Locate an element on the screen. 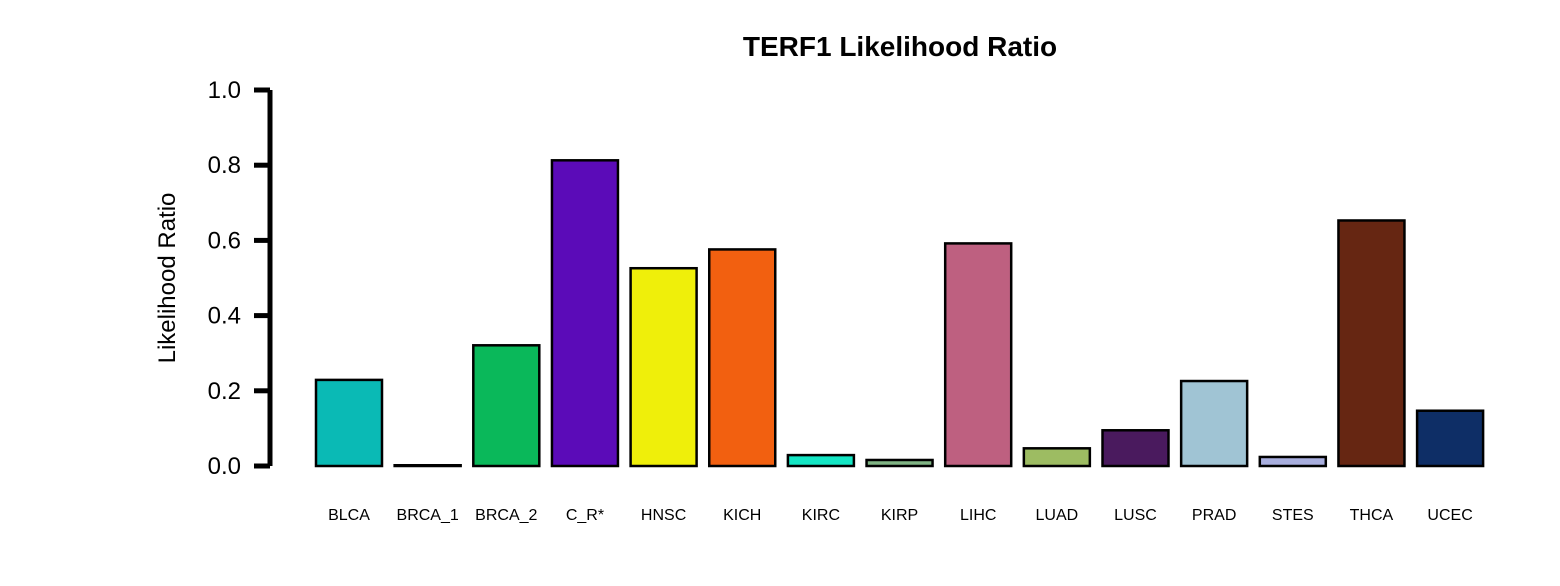 The width and height of the screenshot is (1560, 586). x-tick-label: HNSC is located at coordinates (663, 515).